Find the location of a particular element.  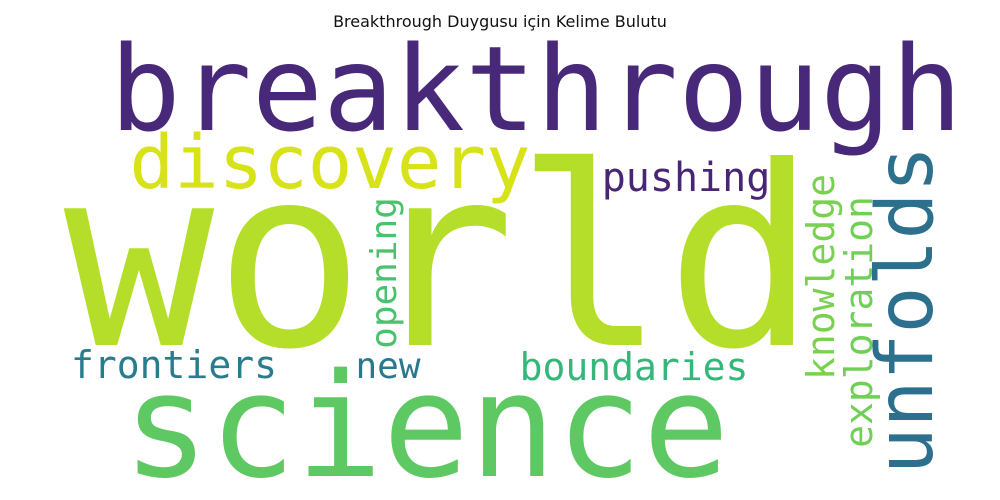

word-knowledge: knowledge is located at coordinates (821, 277).